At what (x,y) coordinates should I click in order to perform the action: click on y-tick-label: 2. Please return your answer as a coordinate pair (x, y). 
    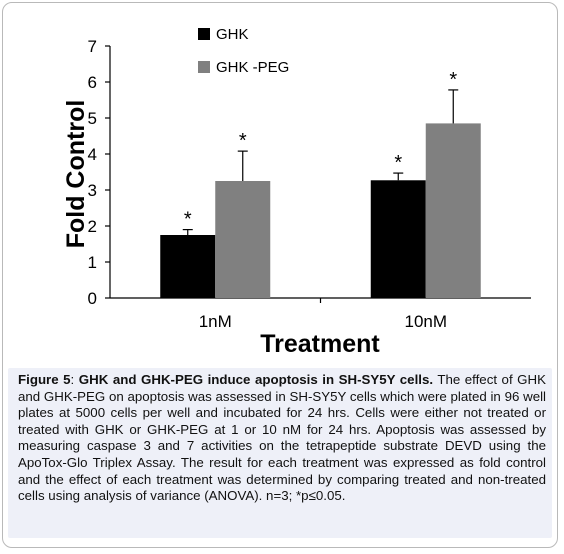
    Looking at the image, I should click on (92, 226).